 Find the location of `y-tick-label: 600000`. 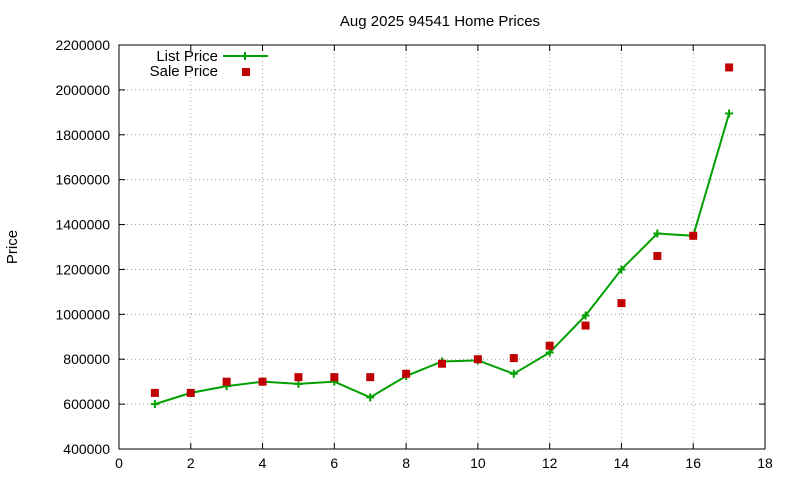

y-tick-label: 600000 is located at coordinates (86, 404).